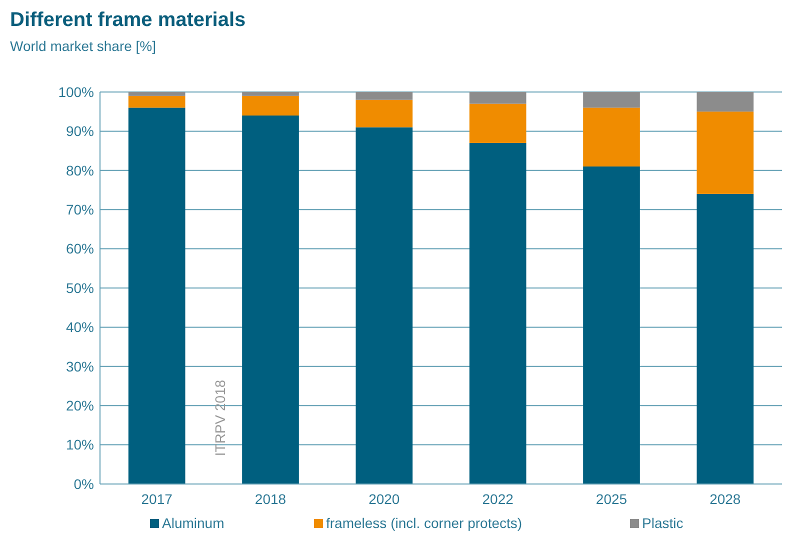  Describe the element at coordinates (80, 131) in the screenshot. I see `y-tick-label: 90%` at that location.